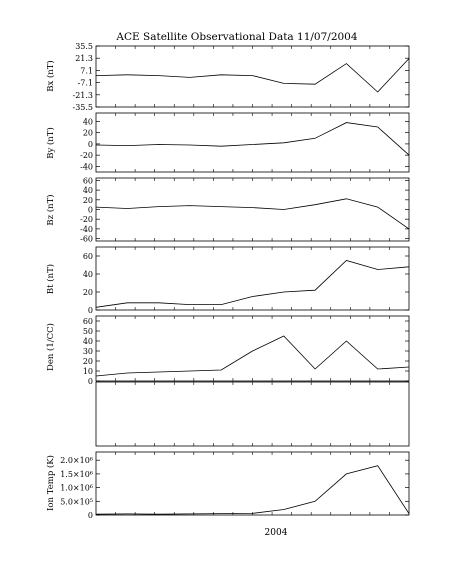 The image size is (453, 566). What do you see at coordinates (76, 474) in the screenshot?
I see `y-tick-label: 1.5×10⁶` at bounding box center [76, 474].